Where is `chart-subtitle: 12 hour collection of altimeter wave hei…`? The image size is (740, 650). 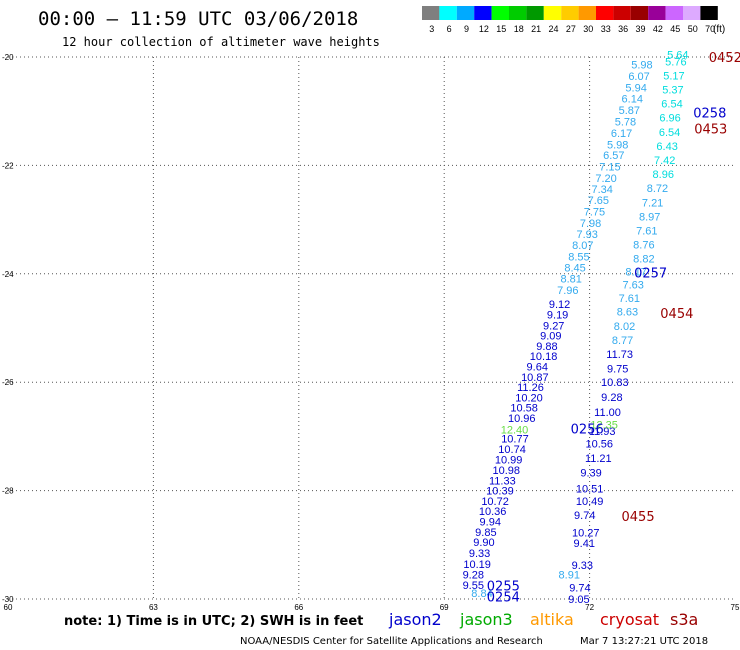 chart-subtitle: 12 hour collection of altimeter wave hei… is located at coordinates (221, 42).